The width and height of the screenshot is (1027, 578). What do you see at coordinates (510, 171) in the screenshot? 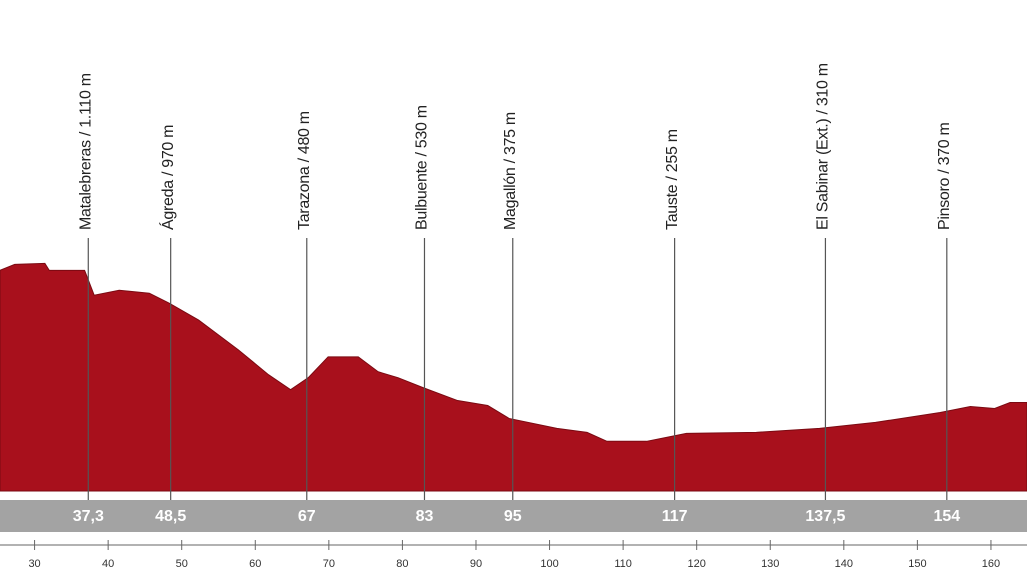
I see `landmark-label: Magallón / 375 m` at bounding box center [510, 171].